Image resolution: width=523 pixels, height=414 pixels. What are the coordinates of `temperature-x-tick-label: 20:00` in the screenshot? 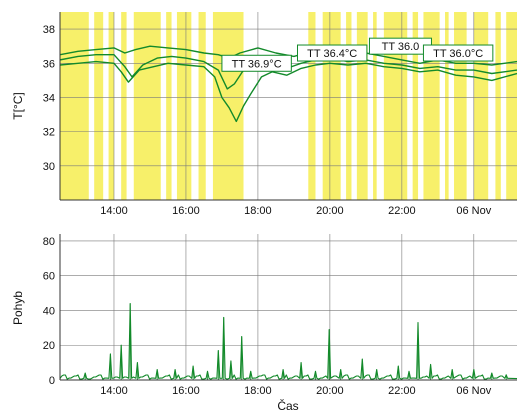 It's located at (330, 211).